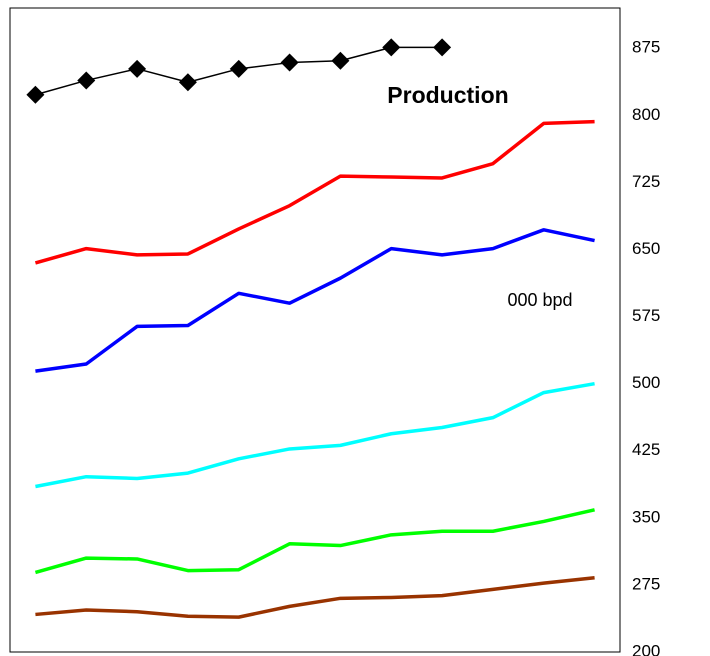 This screenshot has width=710, height=656. What do you see at coordinates (646, 583) in the screenshot?
I see `y-tick-label: 275` at bounding box center [646, 583].